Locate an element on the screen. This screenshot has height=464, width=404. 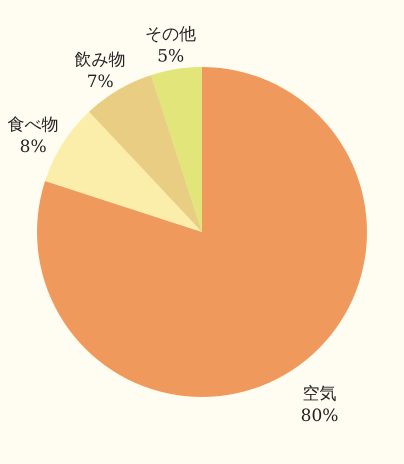
data-label: 80% is located at coordinates (319, 416).